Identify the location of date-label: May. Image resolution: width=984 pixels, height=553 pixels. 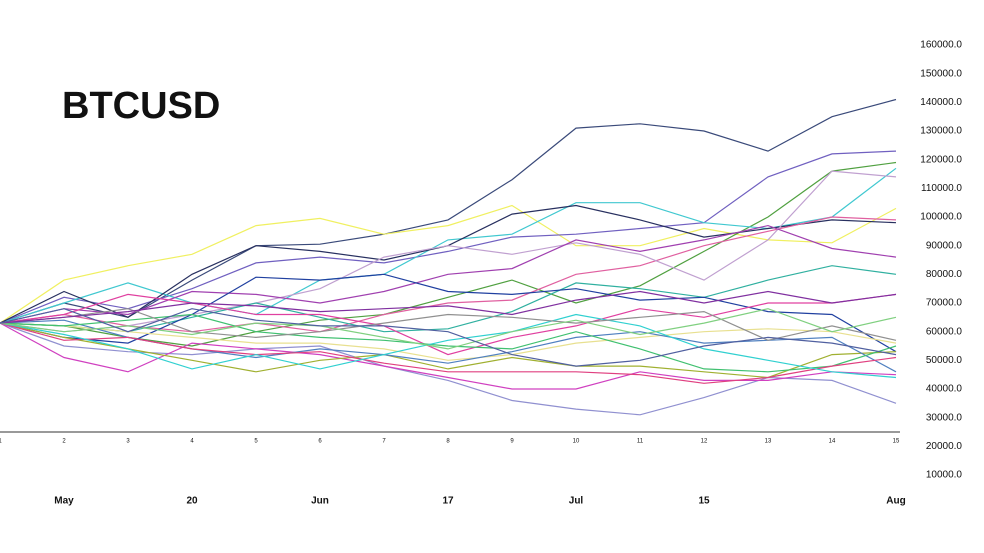
(64, 501).